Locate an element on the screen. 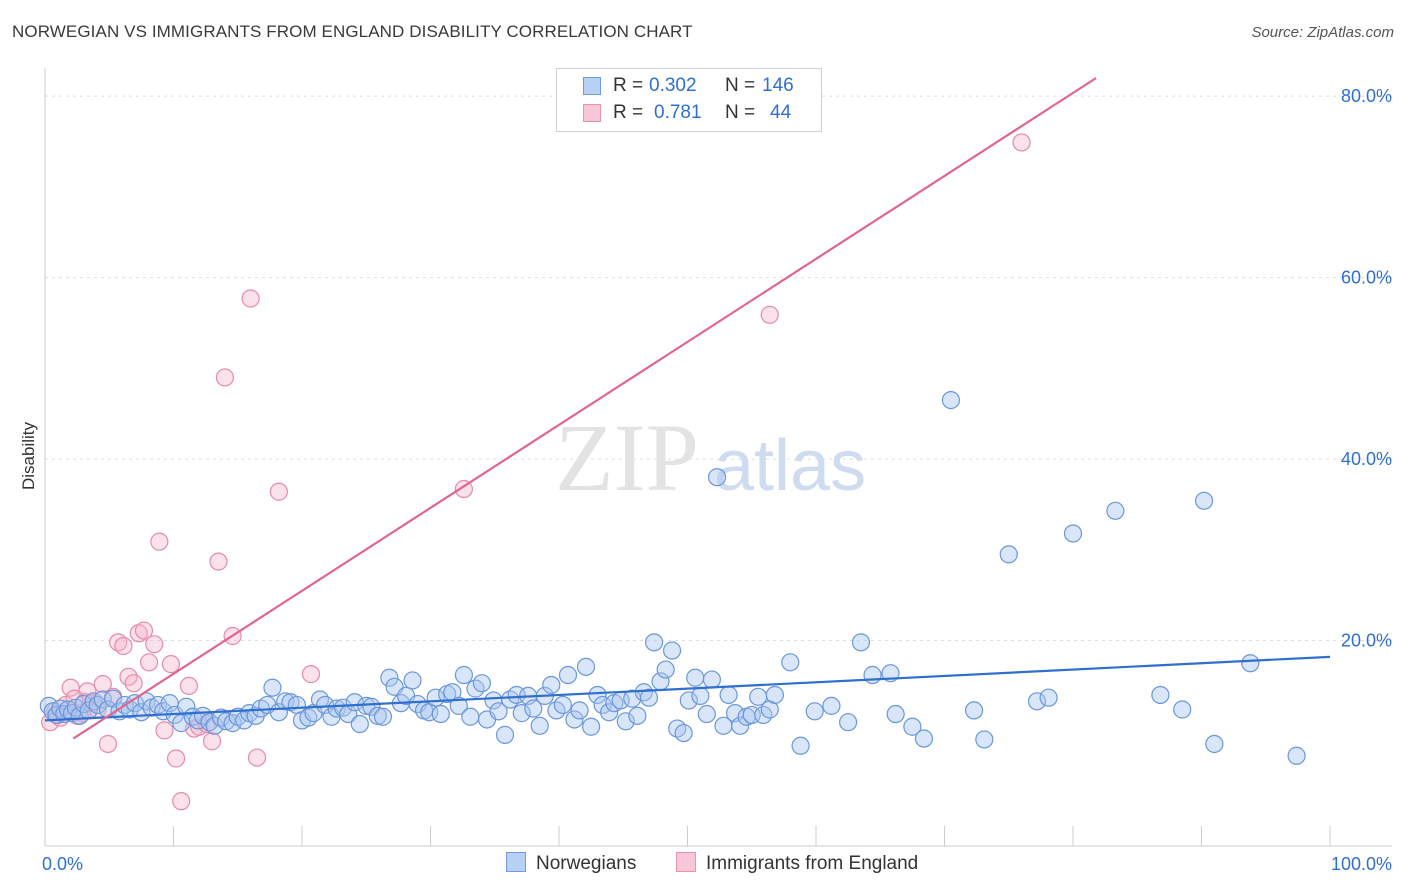  bottom-legend-label-norwegians: Norwegians is located at coordinates (586, 863).